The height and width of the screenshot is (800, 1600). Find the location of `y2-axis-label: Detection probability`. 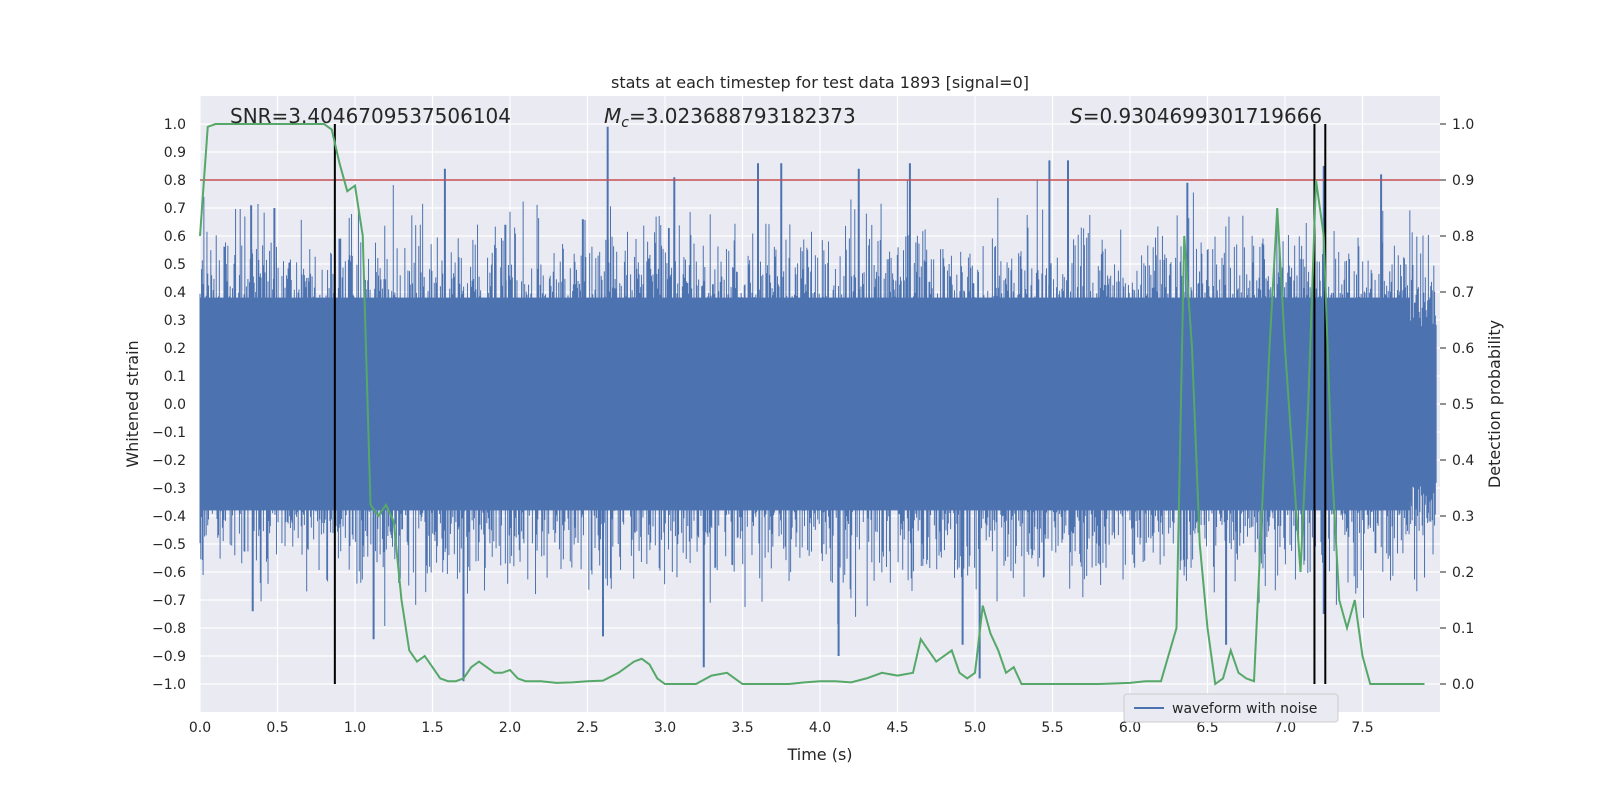

y2-axis-label: Detection probability is located at coordinates (1494, 404).